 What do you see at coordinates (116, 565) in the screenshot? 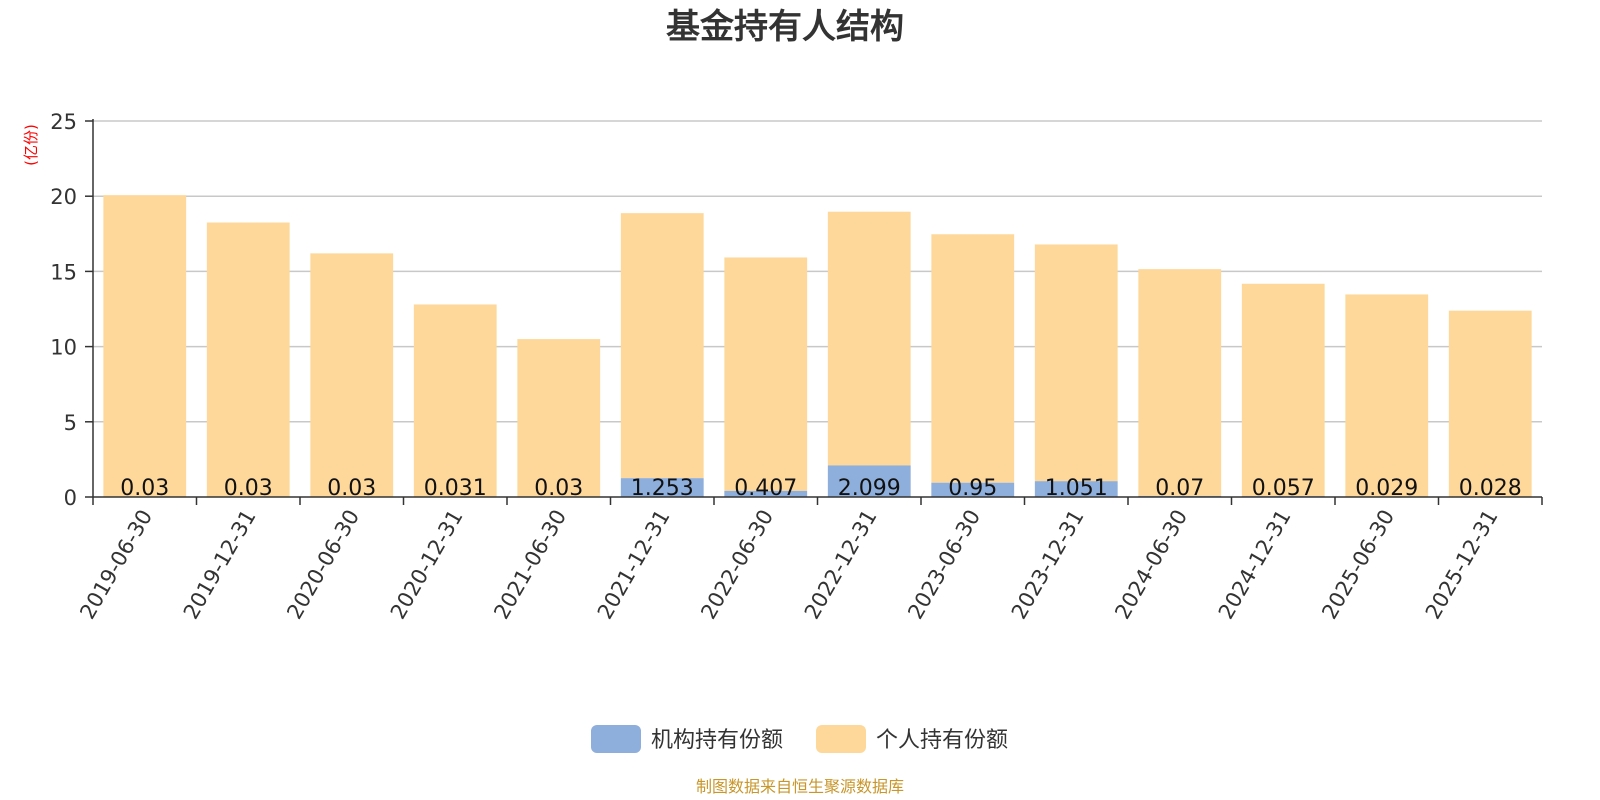
I see `x-tick-label: 2019-06-30` at bounding box center [116, 565].